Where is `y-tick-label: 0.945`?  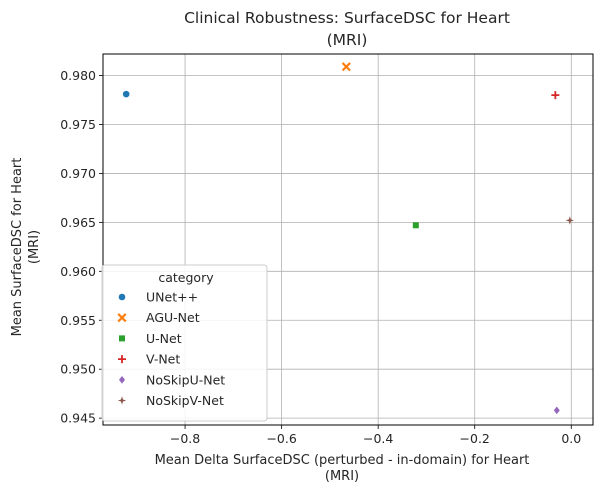 y-tick-label: 0.945 is located at coordinates (78, 418).